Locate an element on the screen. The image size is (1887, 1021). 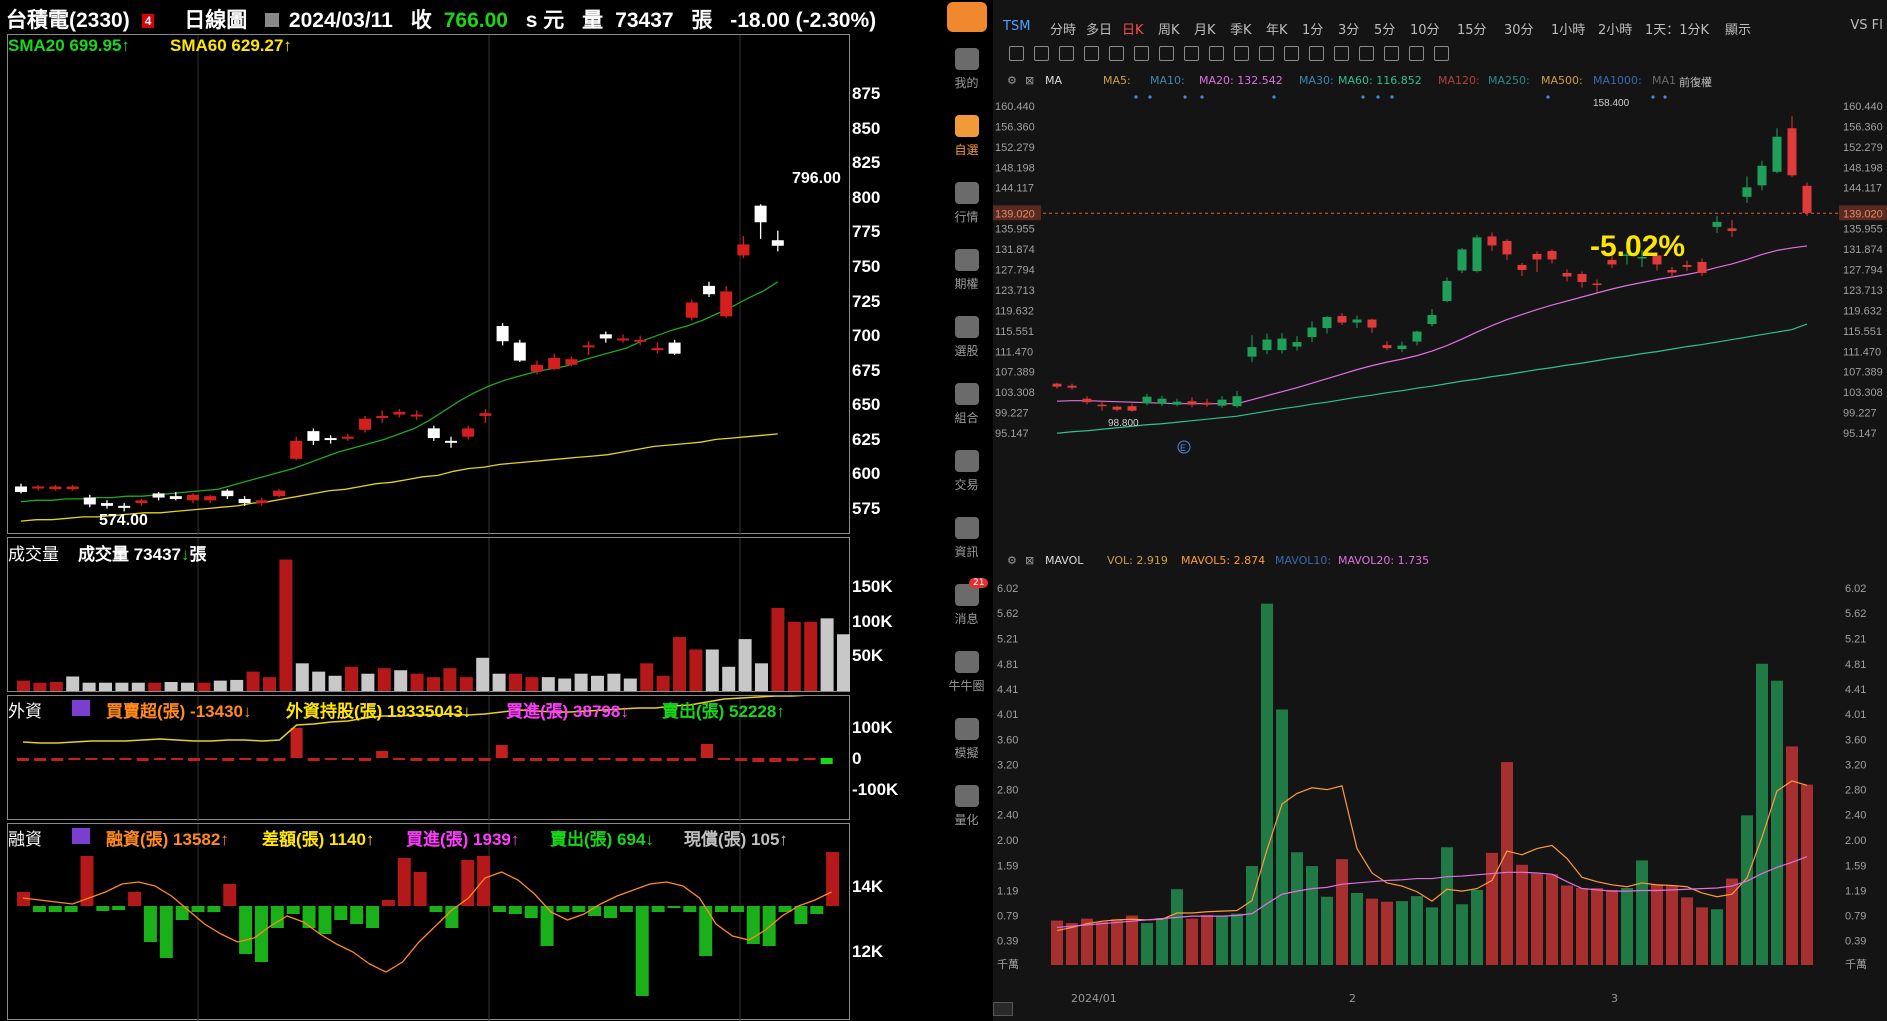
sidebar-item-portfolio: 組合 is located at coordinates (966, 404).